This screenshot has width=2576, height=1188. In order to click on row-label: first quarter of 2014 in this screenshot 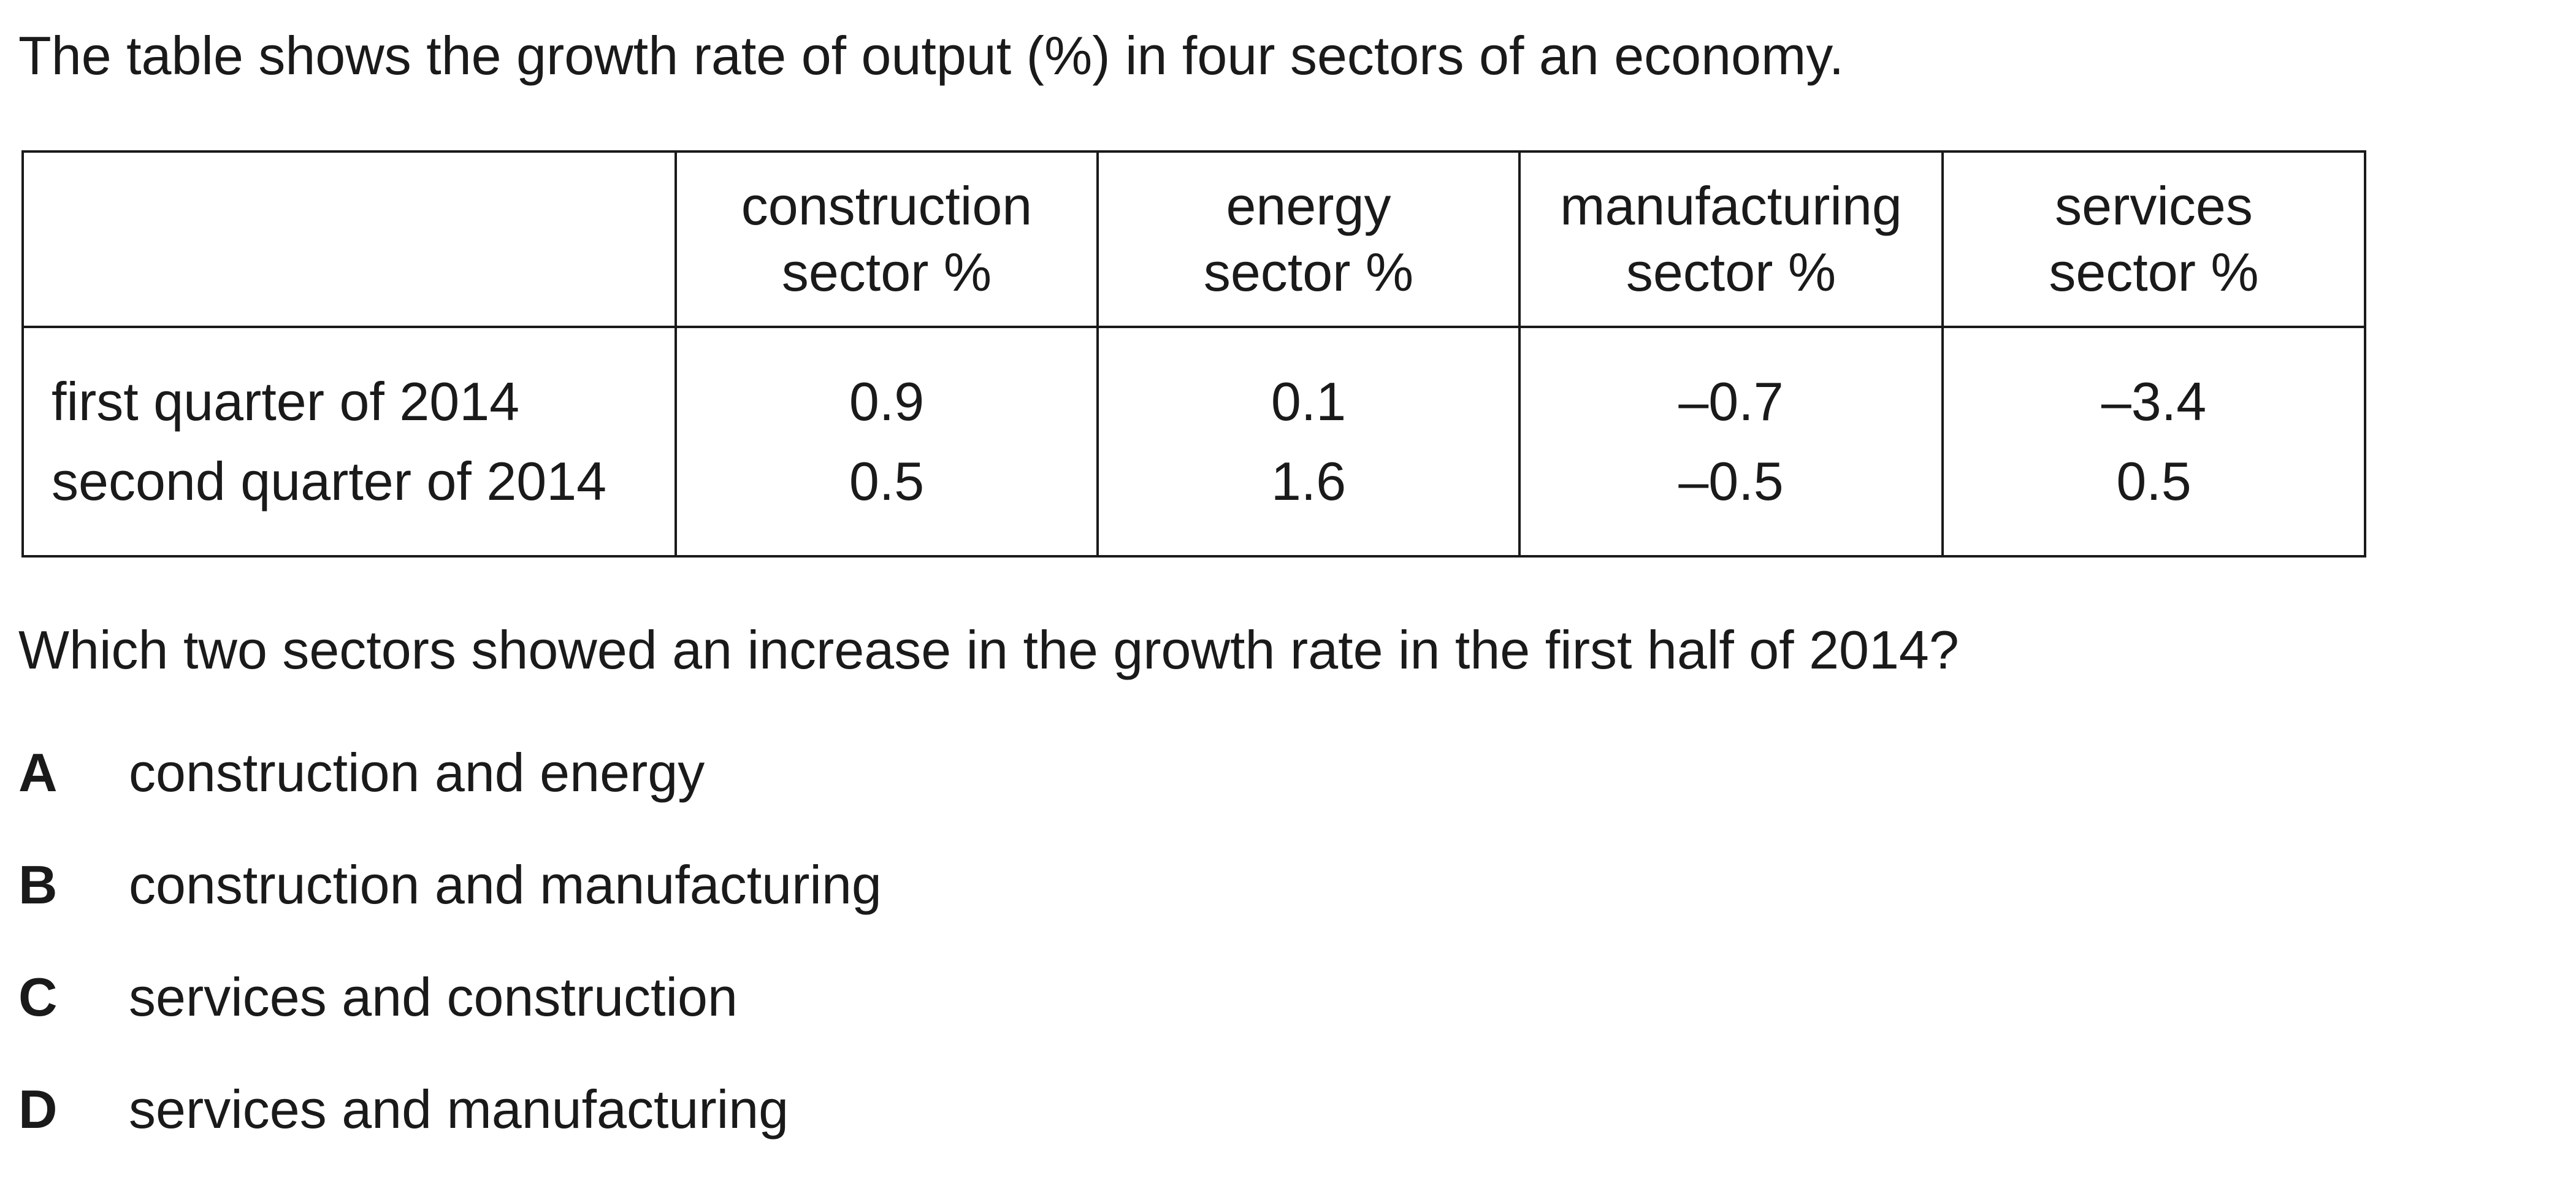, I will do `click(349, 383)`.